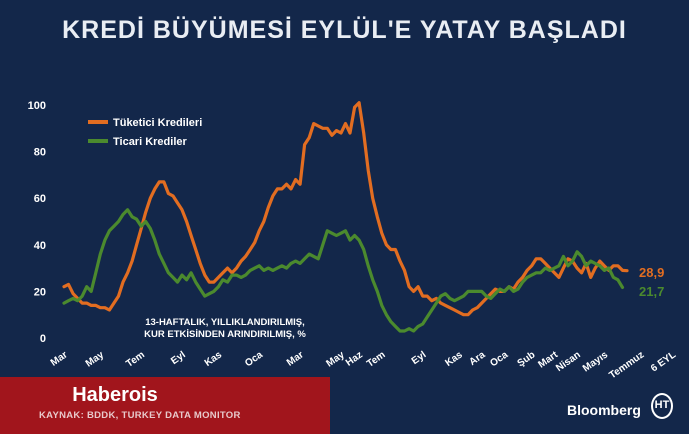 The image size is (689, 434). I want to click on y-tick-label: 0, so click(43, 339).